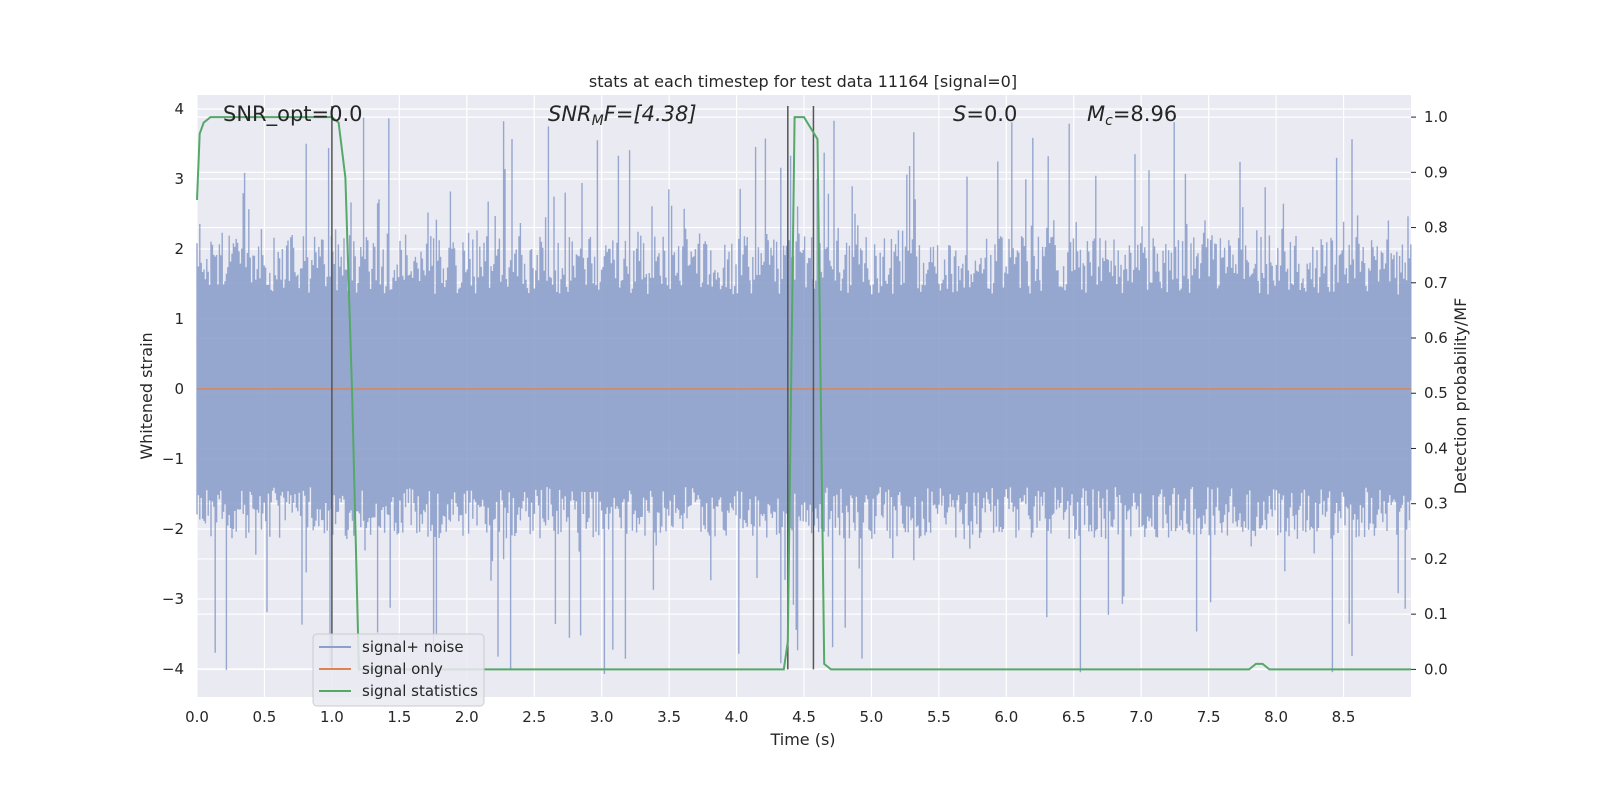 The image size is (1600, 800). What do you see at coordinates (534, 717) in the screenshot?
I see `x-tick-label: 2.5` at bounding box center [534, 717].